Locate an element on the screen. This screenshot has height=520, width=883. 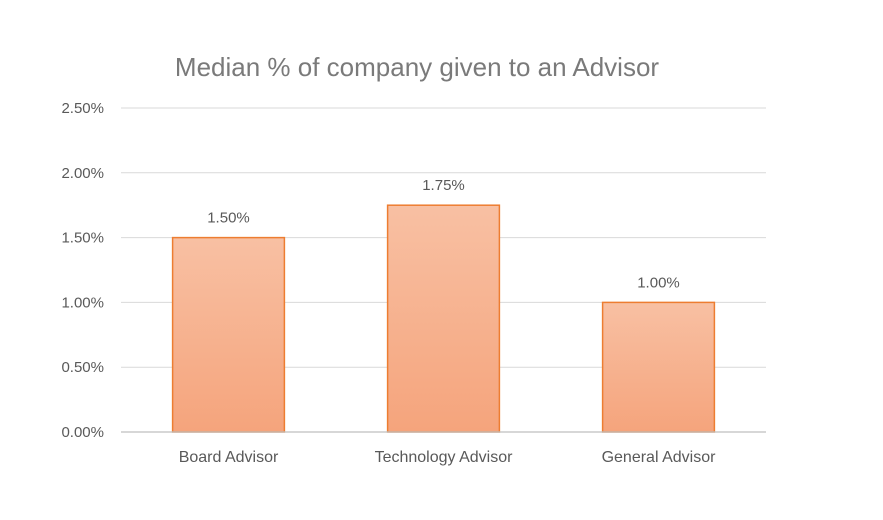
y-tick-label: 0.00% is located at coordinates (82, 432).